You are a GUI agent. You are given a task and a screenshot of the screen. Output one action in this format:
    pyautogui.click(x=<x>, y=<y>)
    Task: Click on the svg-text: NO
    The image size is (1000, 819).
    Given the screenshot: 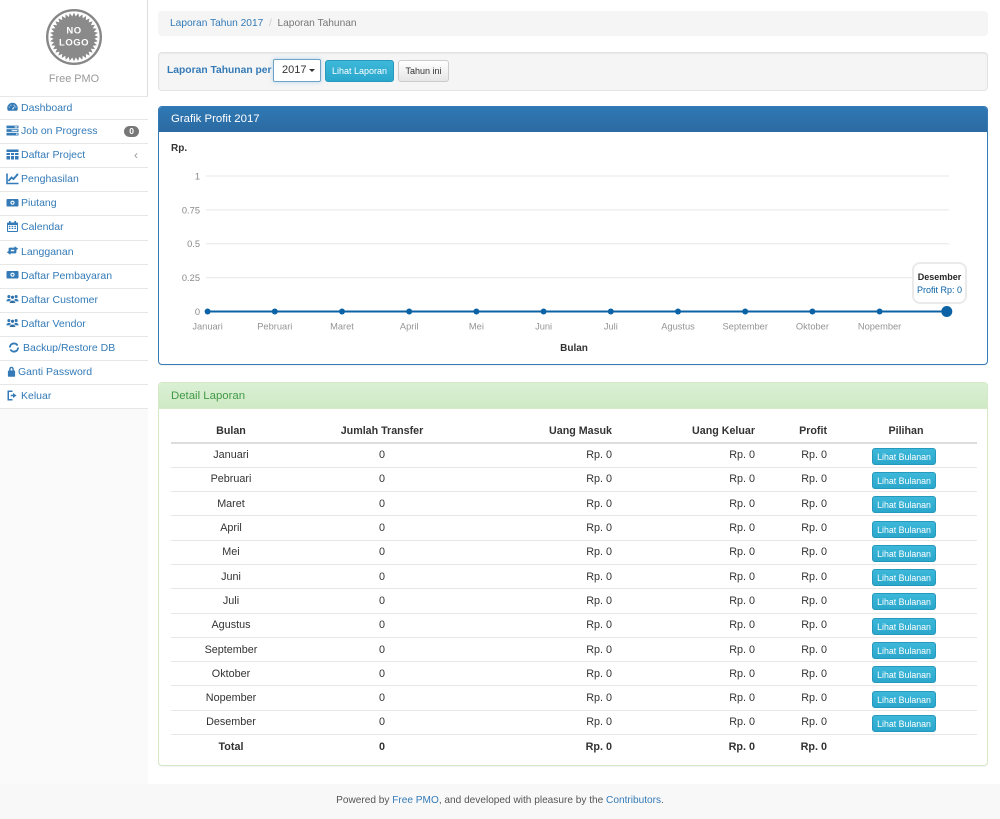 What is the action you would take?
    pyautogui.click(x=73, y=31)
    